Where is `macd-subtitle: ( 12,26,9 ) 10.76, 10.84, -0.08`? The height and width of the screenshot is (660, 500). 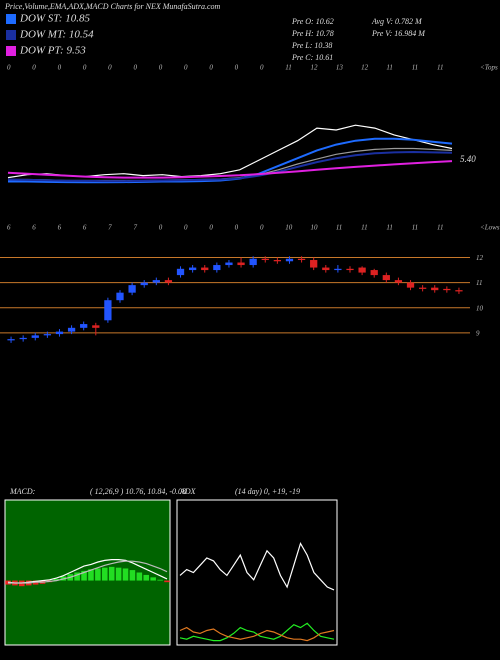
macd-subtitle: ( 12,26,9 ) 10.76, 10.84, -0.08 is located at coordinates (138, 491).